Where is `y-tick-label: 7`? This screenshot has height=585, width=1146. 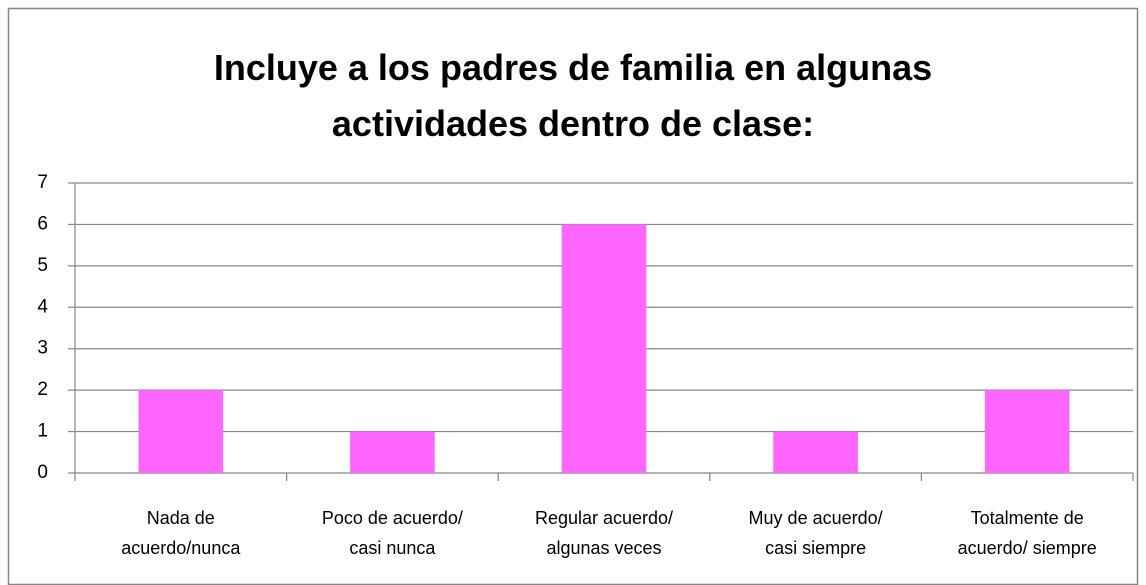
y-tick-label: 7 is located at coordinates (42, 182).